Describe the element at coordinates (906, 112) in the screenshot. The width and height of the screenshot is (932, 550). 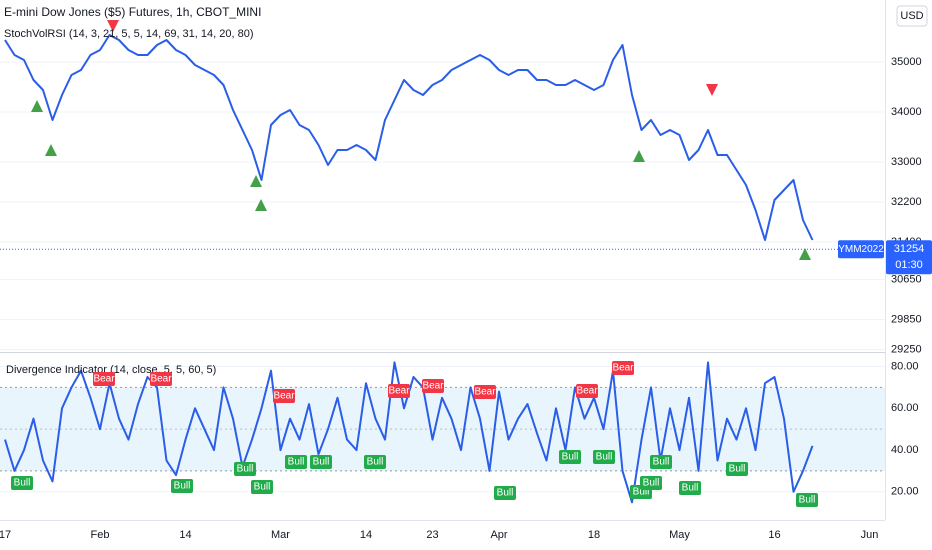
I see `y-tick-label: 34000` at that location.